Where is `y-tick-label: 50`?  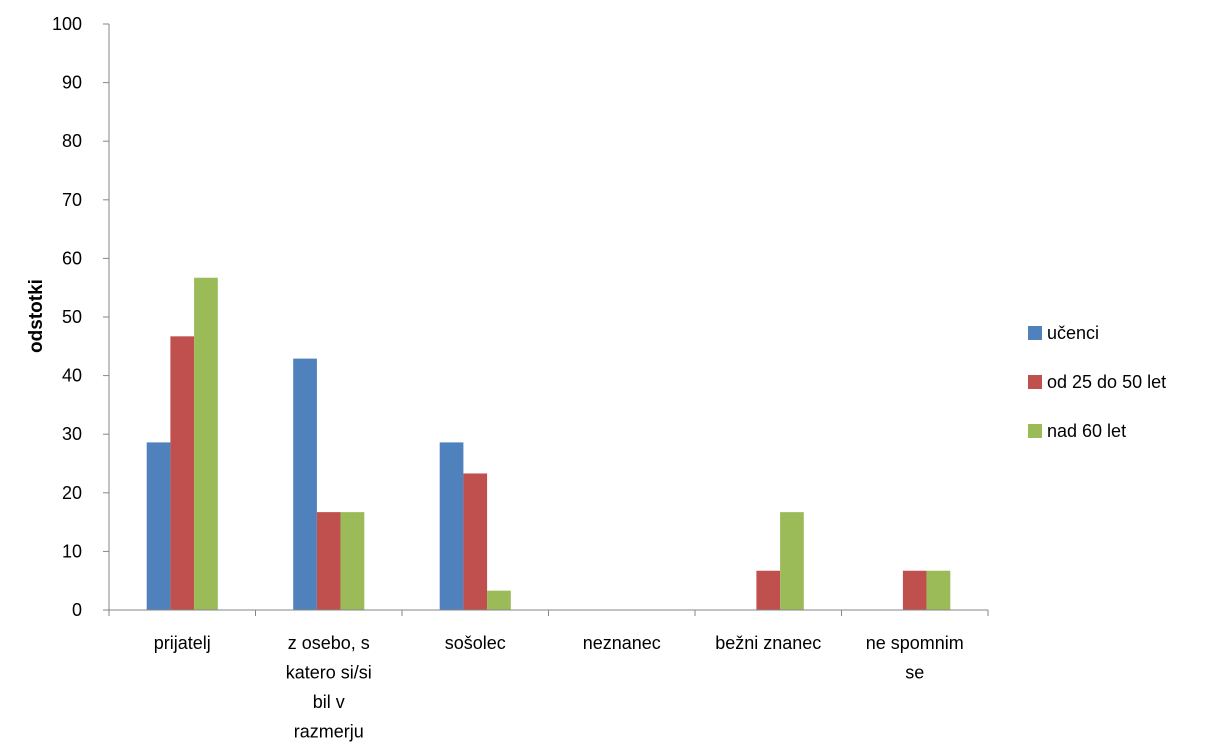
y-tick-label: 50 is located at coordinates (72, 317).